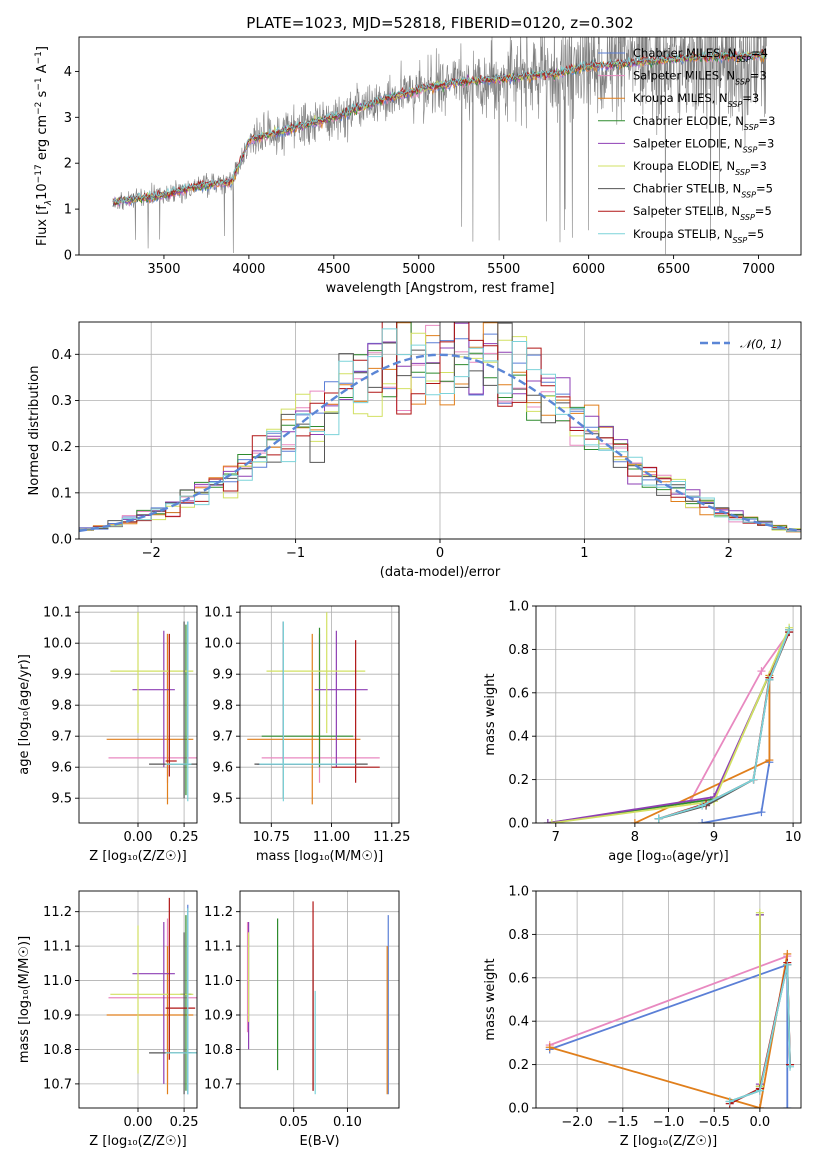  What do you see at coordinates (503, 269) in the screenshot?
I see `x-tick-label: 5500` at bounding box center [503, 269].